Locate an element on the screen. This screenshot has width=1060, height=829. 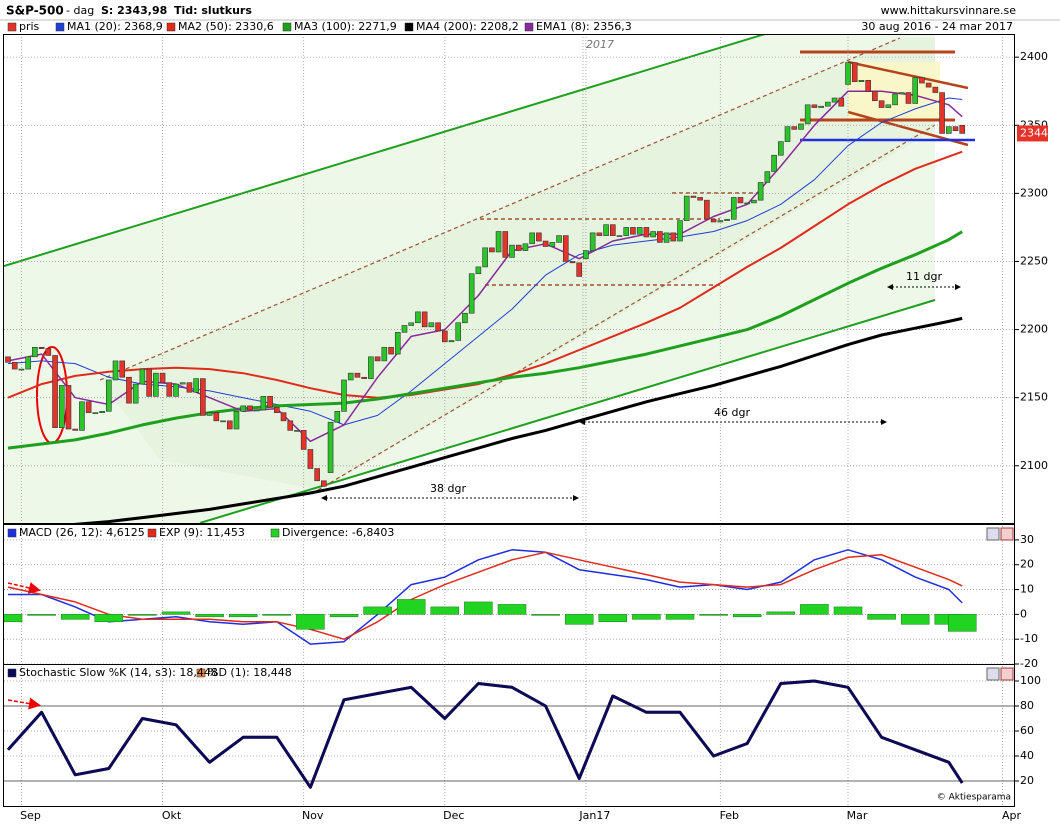
y-tick-label: 0 is located at coordinates (1023, 613).